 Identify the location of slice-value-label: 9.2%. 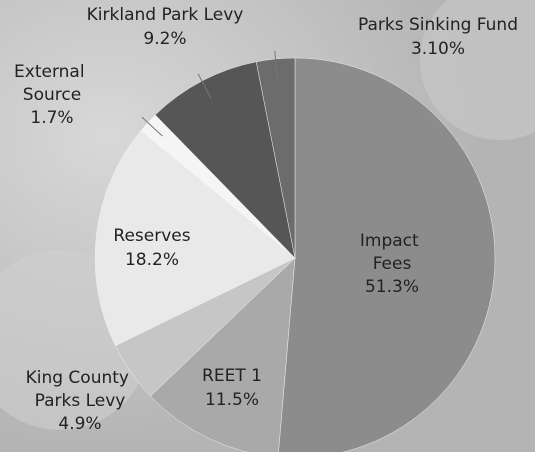
(164, 39).